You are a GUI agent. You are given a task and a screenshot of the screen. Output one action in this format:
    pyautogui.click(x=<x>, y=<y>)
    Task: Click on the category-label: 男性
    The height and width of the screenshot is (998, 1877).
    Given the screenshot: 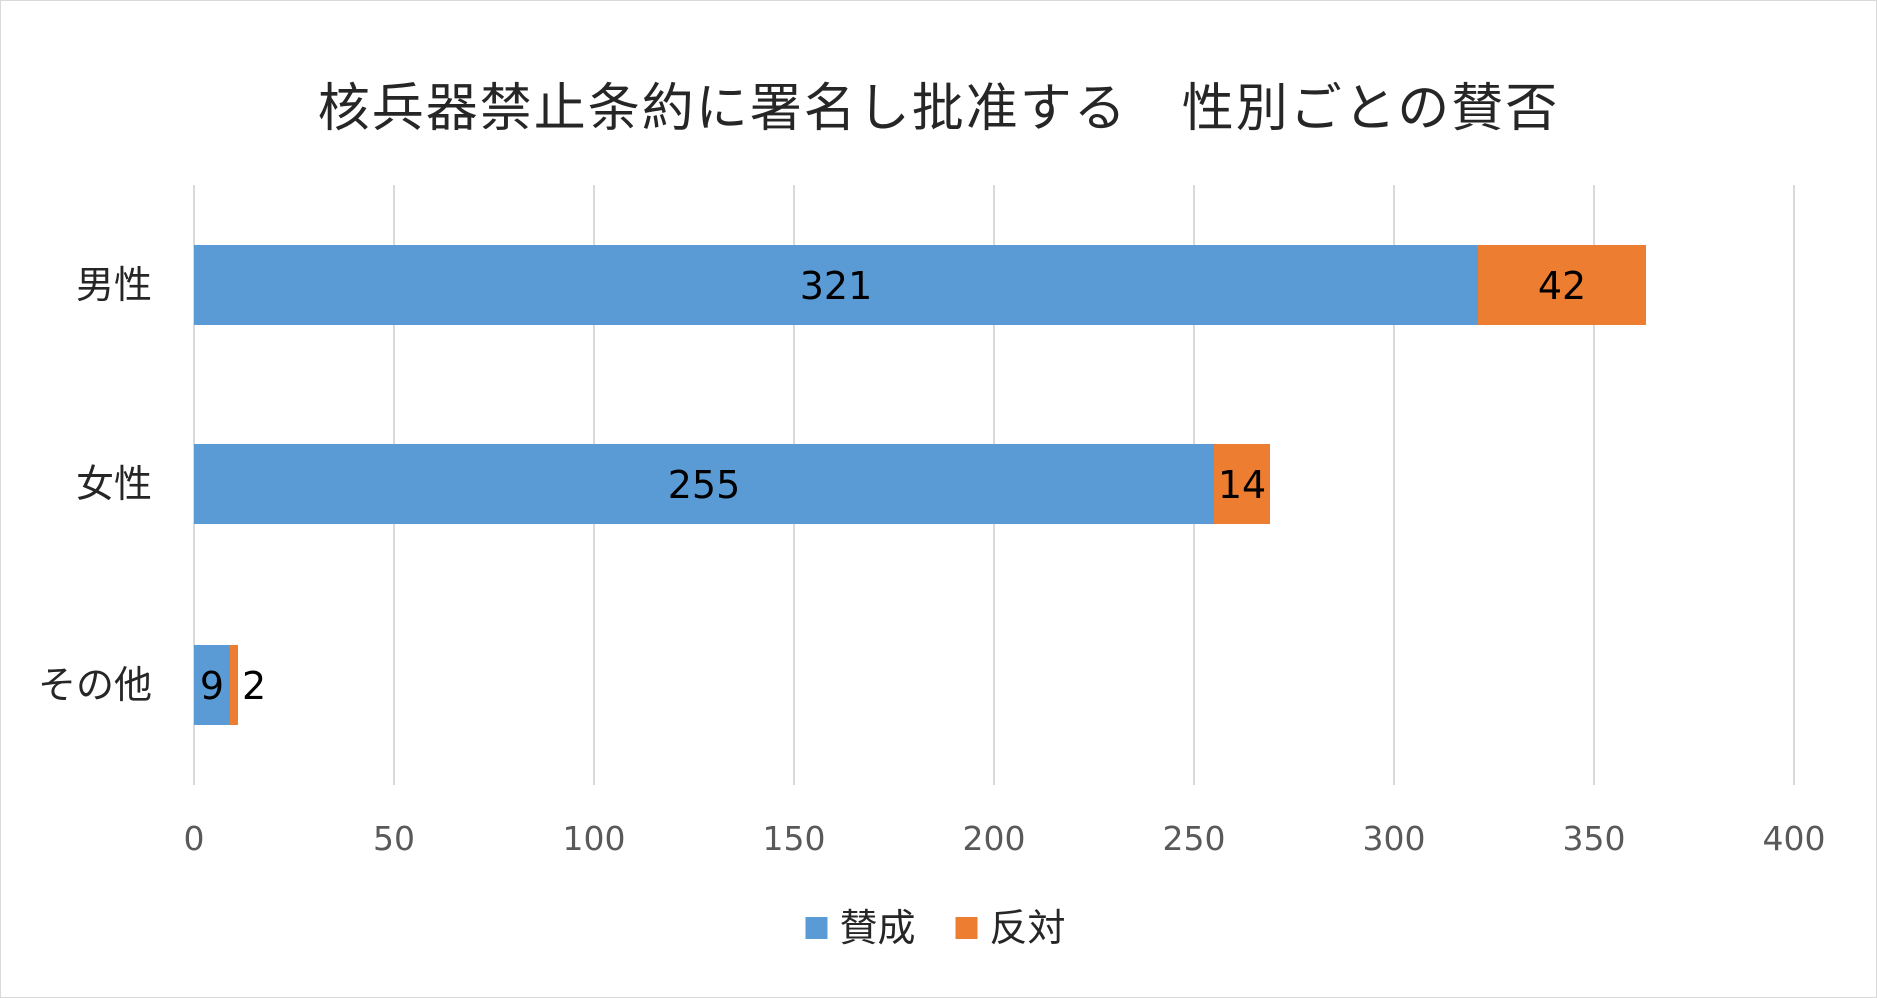 What is the action you would take?
    pyautogui.click(x=114, y=285)
    